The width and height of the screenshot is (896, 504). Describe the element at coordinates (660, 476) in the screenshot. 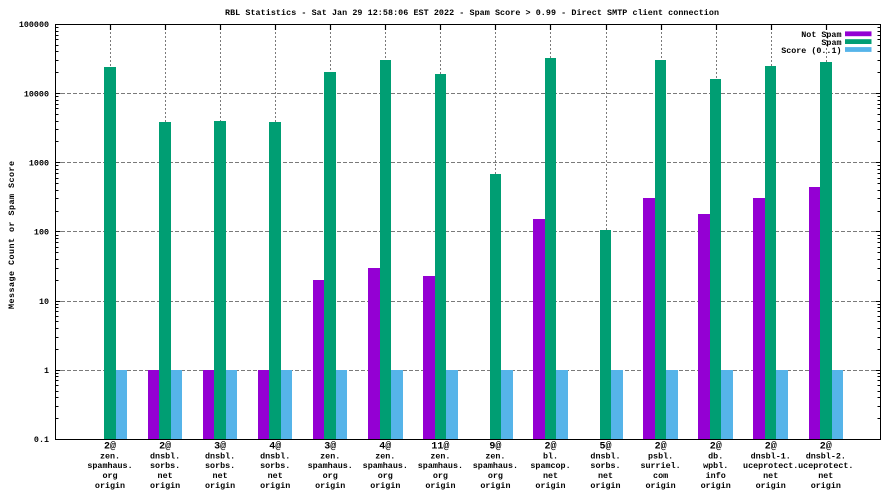

I see `svg-text: com` at that location.